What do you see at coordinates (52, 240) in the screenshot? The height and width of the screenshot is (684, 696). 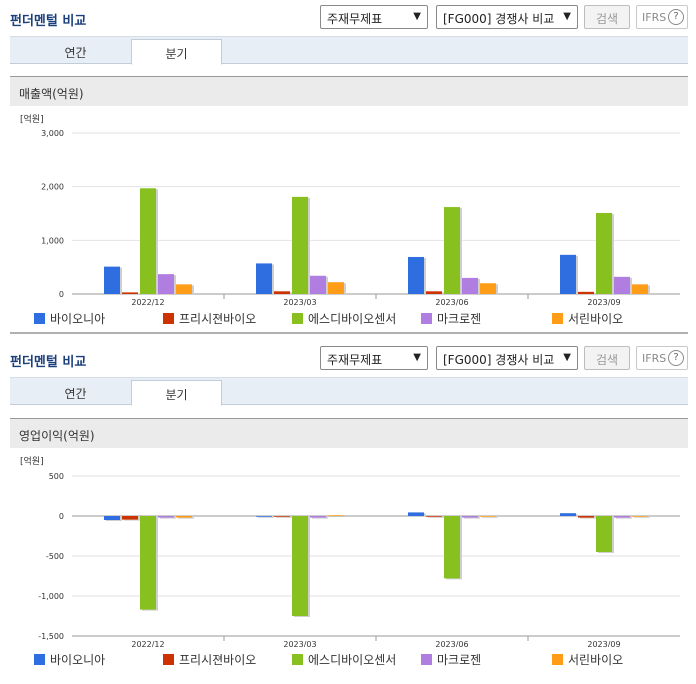 I see `y-tick-label: 1,000` at bounding box center [52, 240].